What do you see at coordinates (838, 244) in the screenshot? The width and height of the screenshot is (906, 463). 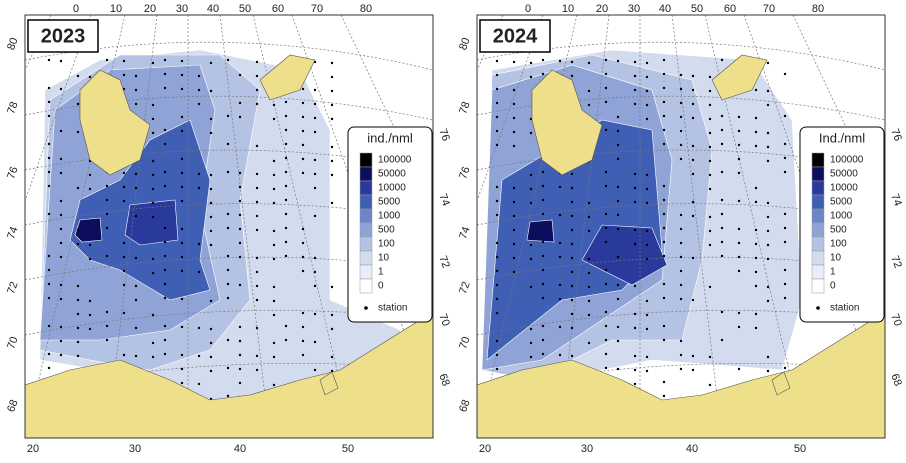 I see `legend-label: 100` at bounding box center [838, 244].